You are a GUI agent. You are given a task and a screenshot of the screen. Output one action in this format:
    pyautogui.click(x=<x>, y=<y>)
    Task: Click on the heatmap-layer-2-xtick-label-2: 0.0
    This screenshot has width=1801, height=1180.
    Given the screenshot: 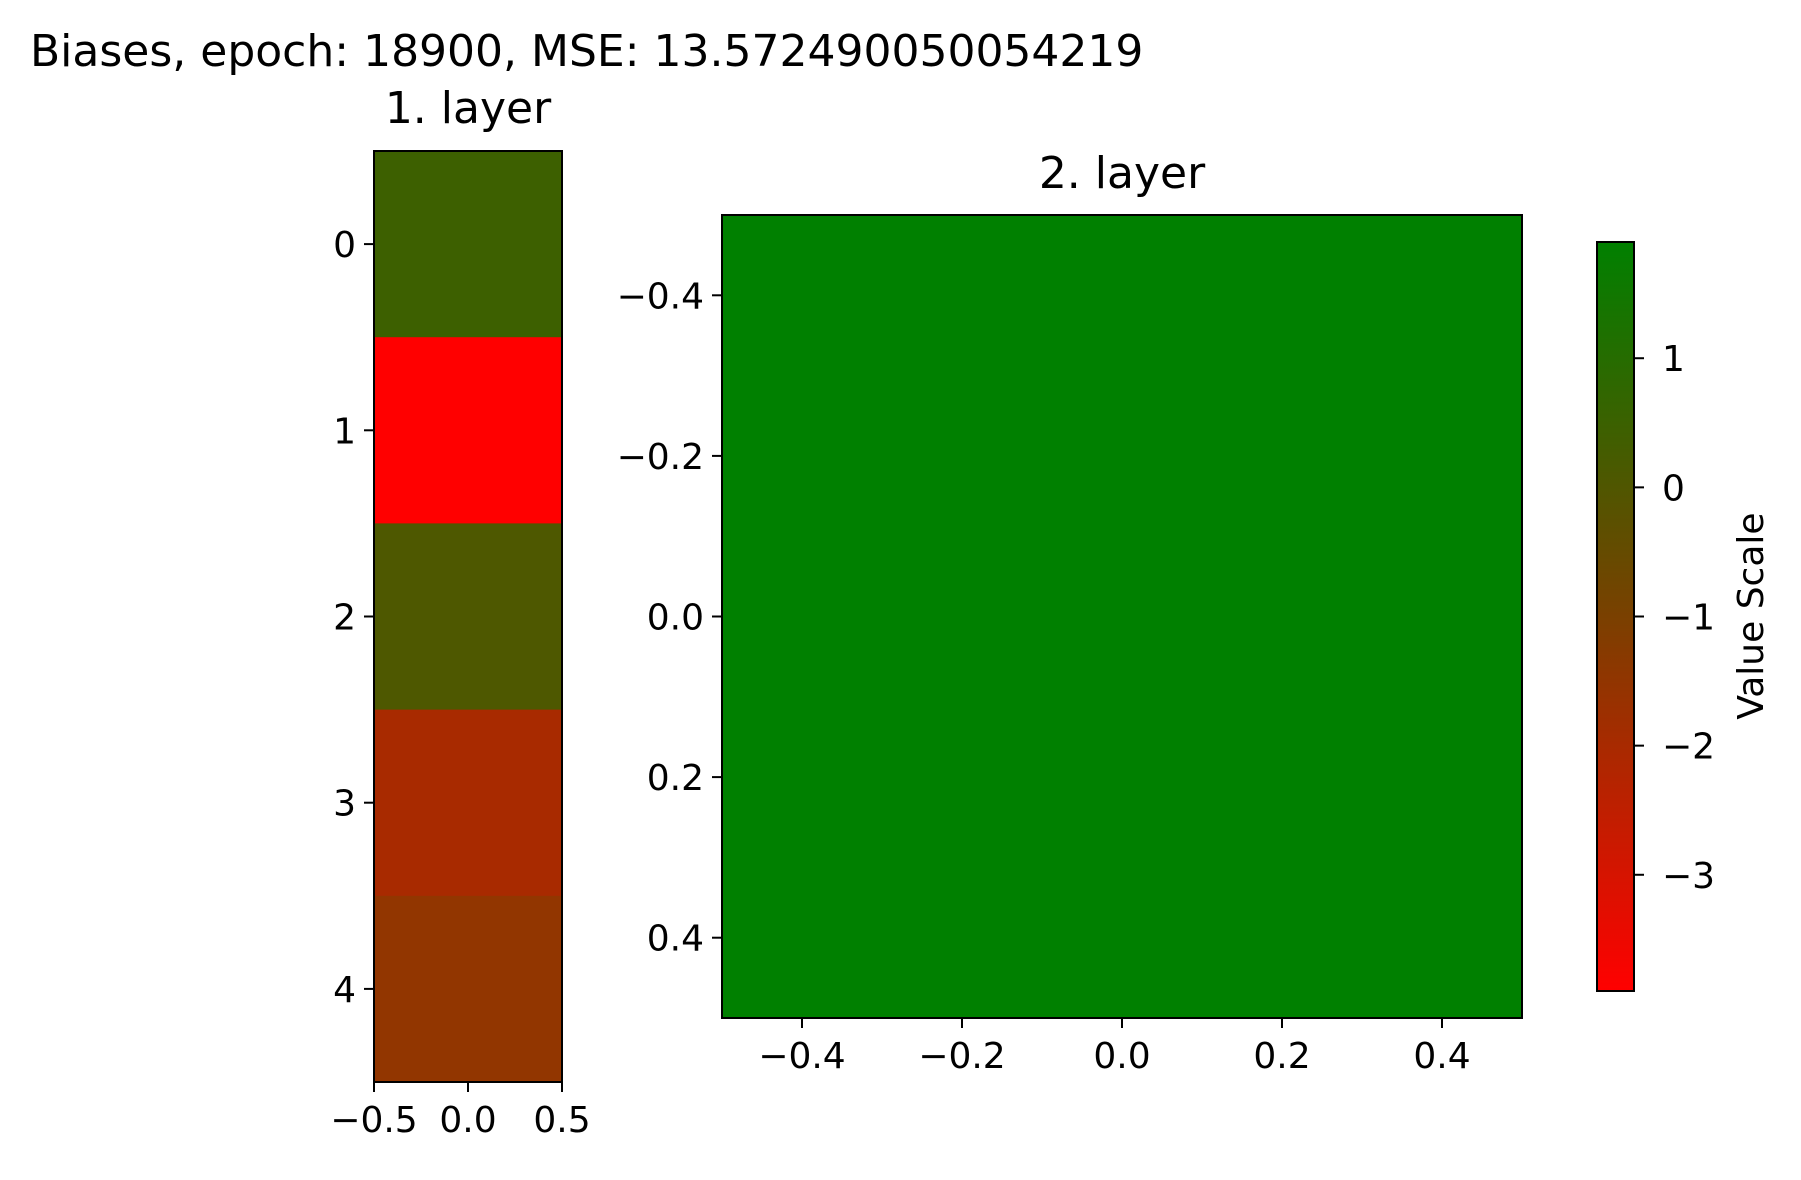 What is the action you would take?
    pyautogui.click(x=1121, y=1056)
    